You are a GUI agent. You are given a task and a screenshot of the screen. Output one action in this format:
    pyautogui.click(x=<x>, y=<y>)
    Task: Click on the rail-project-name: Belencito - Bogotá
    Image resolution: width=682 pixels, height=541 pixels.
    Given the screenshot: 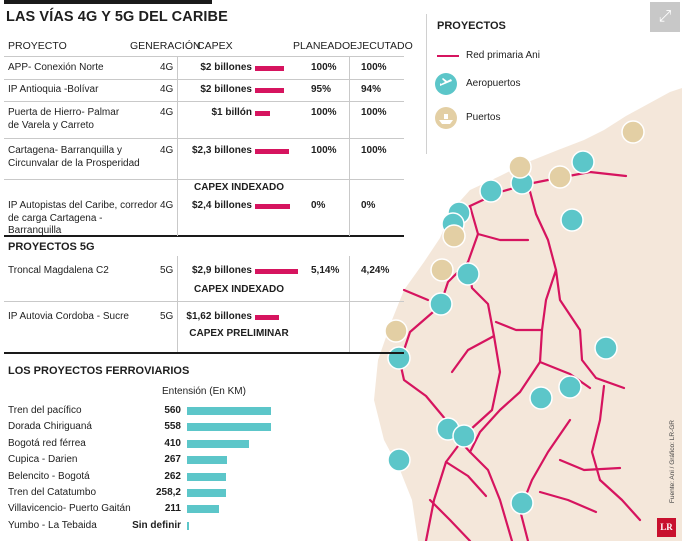 What is the action you would take?
    pyautogui.click(x=49, y=476)
    